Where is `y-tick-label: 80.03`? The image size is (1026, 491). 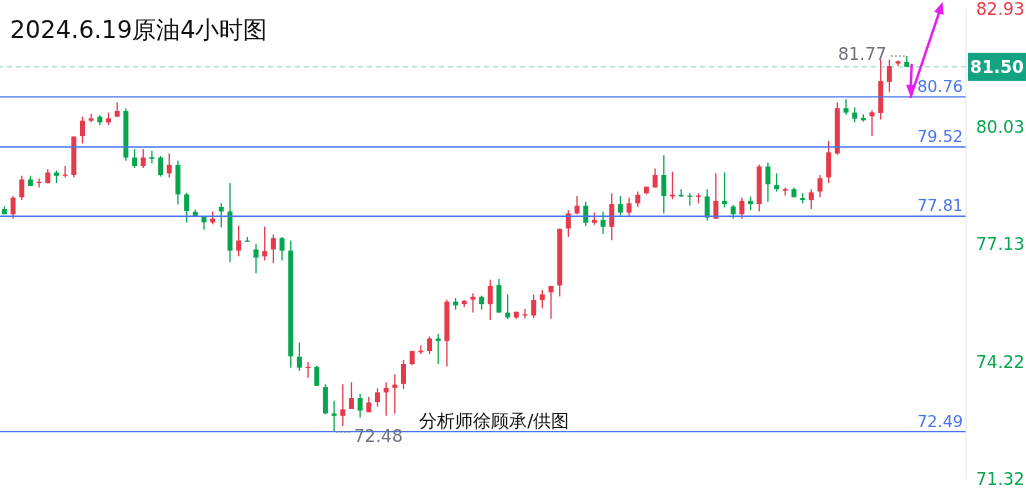 y-tick-label: 80.03 is located at coordinates (1000, 126).